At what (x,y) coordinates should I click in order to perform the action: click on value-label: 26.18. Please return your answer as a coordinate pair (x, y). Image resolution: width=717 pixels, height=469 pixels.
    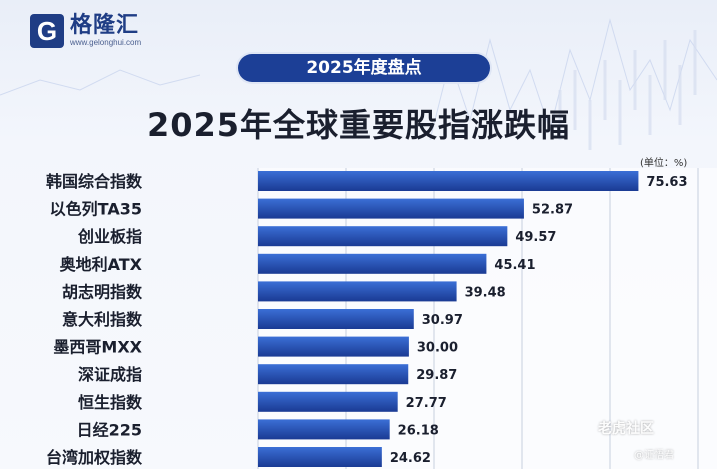
    Looking at the image, I should click on (418, 430).